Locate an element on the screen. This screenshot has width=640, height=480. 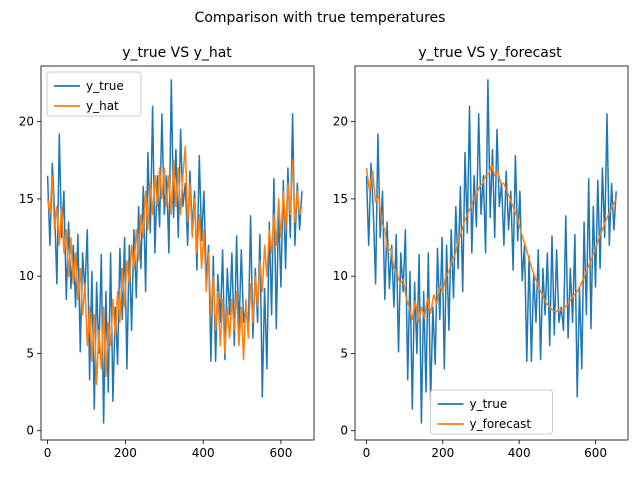
legend-label: y_forecast is located at coordinates (501, 424).